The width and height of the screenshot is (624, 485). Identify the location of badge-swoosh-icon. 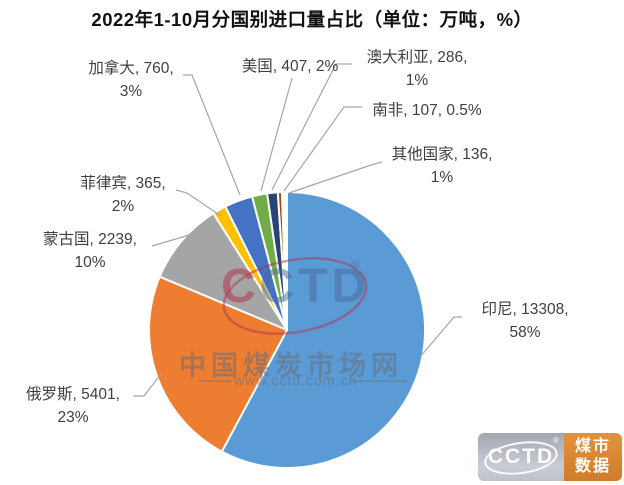
(521, 458).